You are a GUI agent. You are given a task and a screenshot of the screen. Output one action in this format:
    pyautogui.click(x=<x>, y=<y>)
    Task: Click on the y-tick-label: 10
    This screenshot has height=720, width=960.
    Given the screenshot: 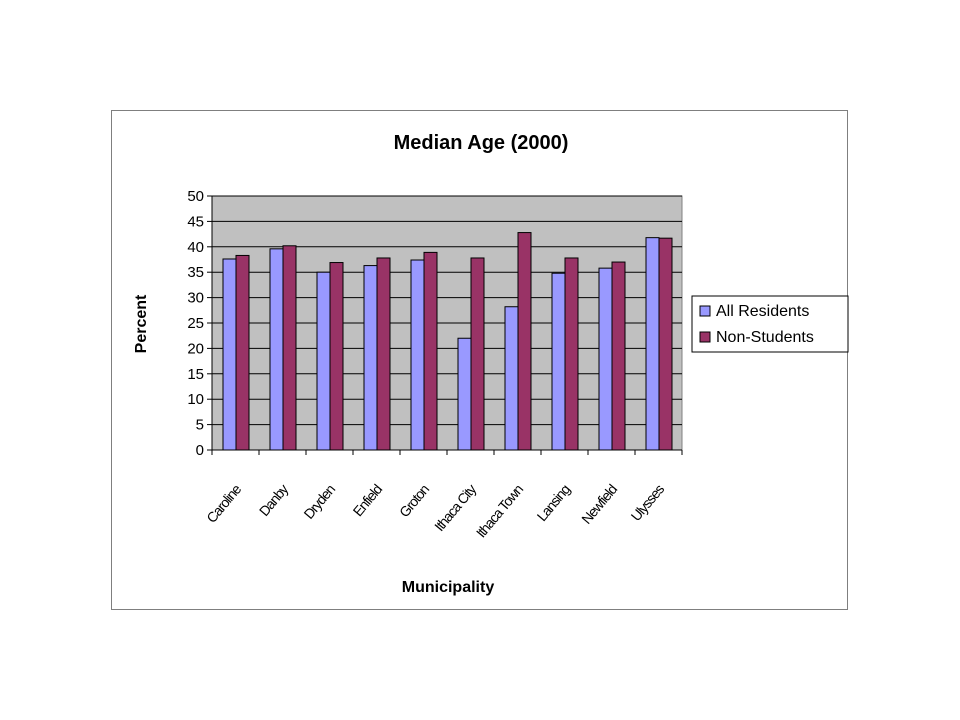 What is the action you would take?
    pyautogui.click(x=195, y=399)
    